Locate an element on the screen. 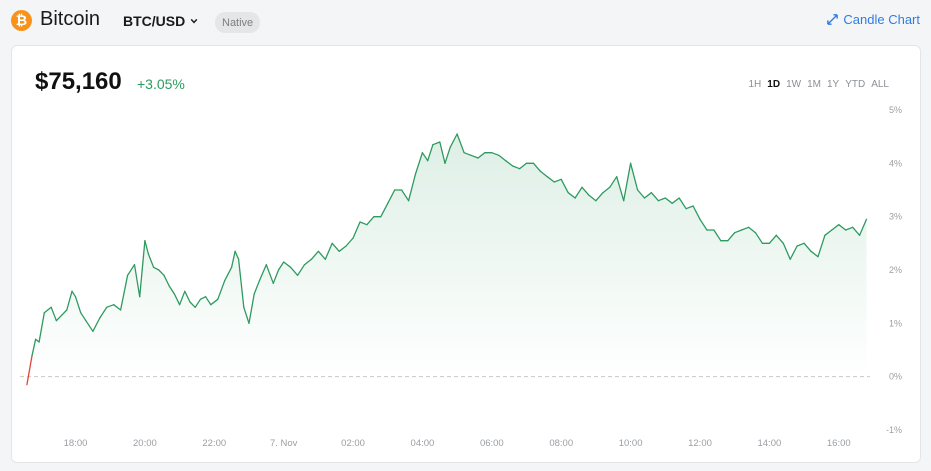  range-button-1w: 1W is located at coordinates (794, 84).